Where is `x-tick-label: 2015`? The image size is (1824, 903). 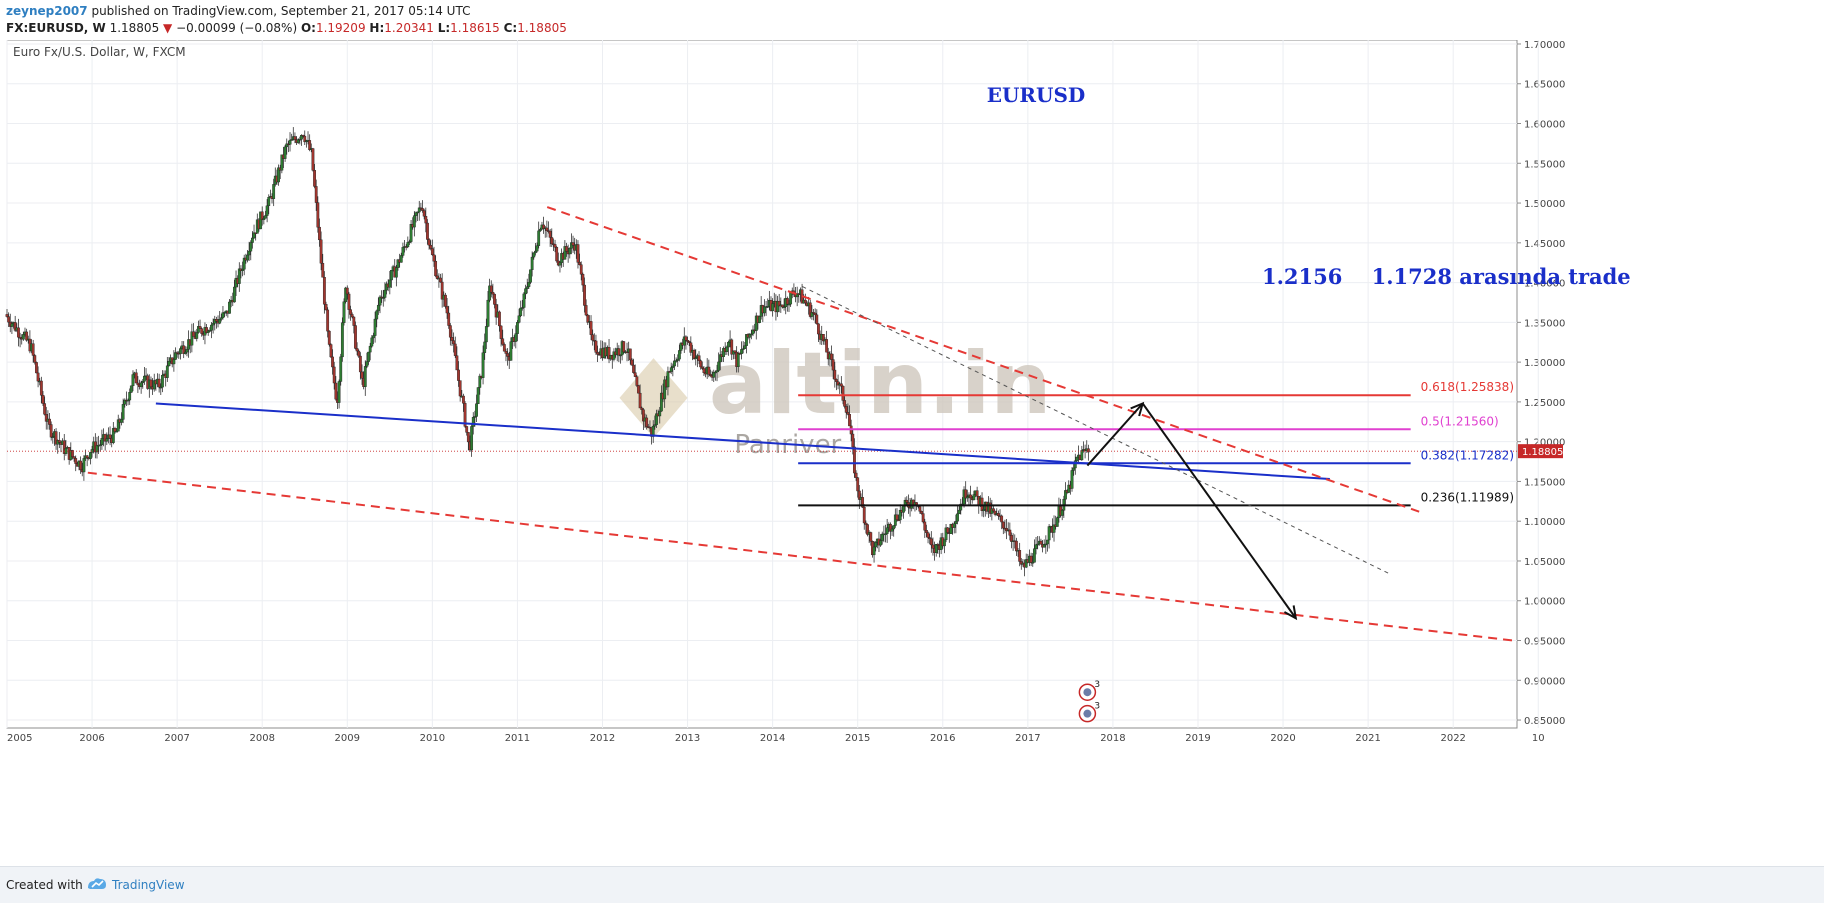 x-tick-label: 2015 is located at coordinates (857, 738).